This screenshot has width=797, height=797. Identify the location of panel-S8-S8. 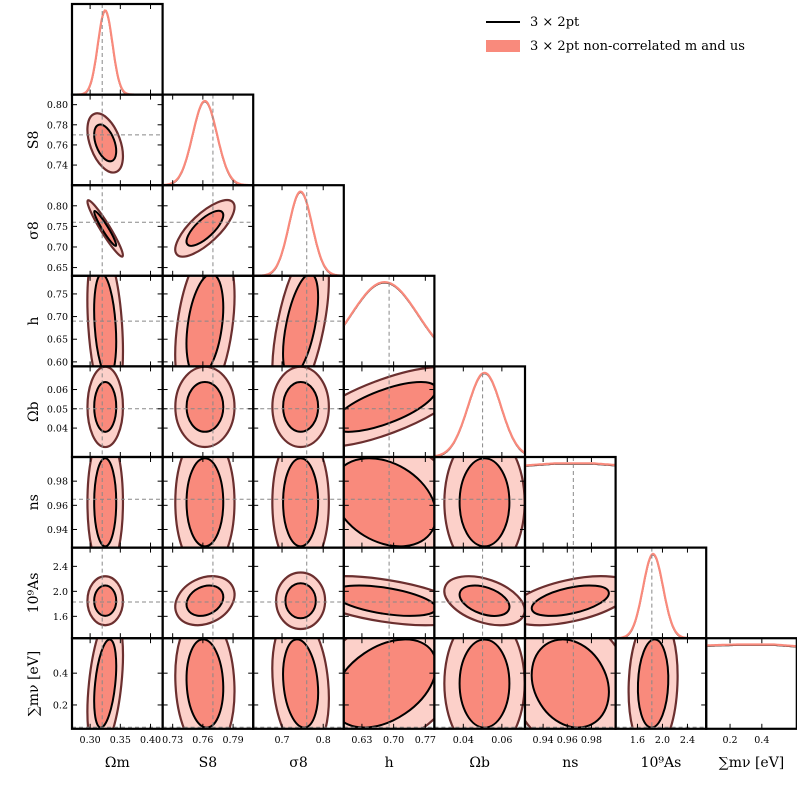
(208, 140).